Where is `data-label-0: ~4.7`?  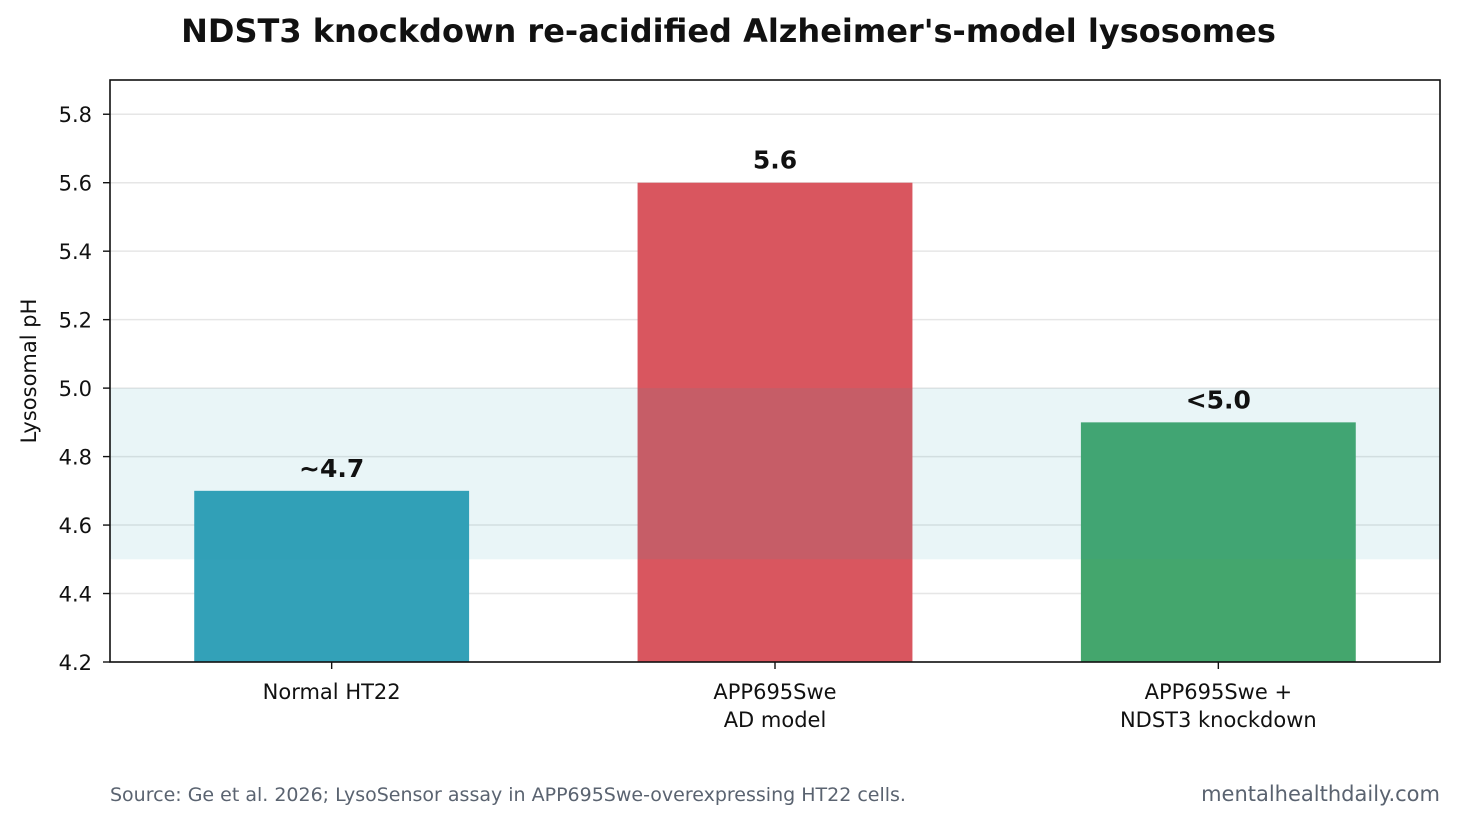 data-label-0: ~4.7 is located at coordinates (331, 468).